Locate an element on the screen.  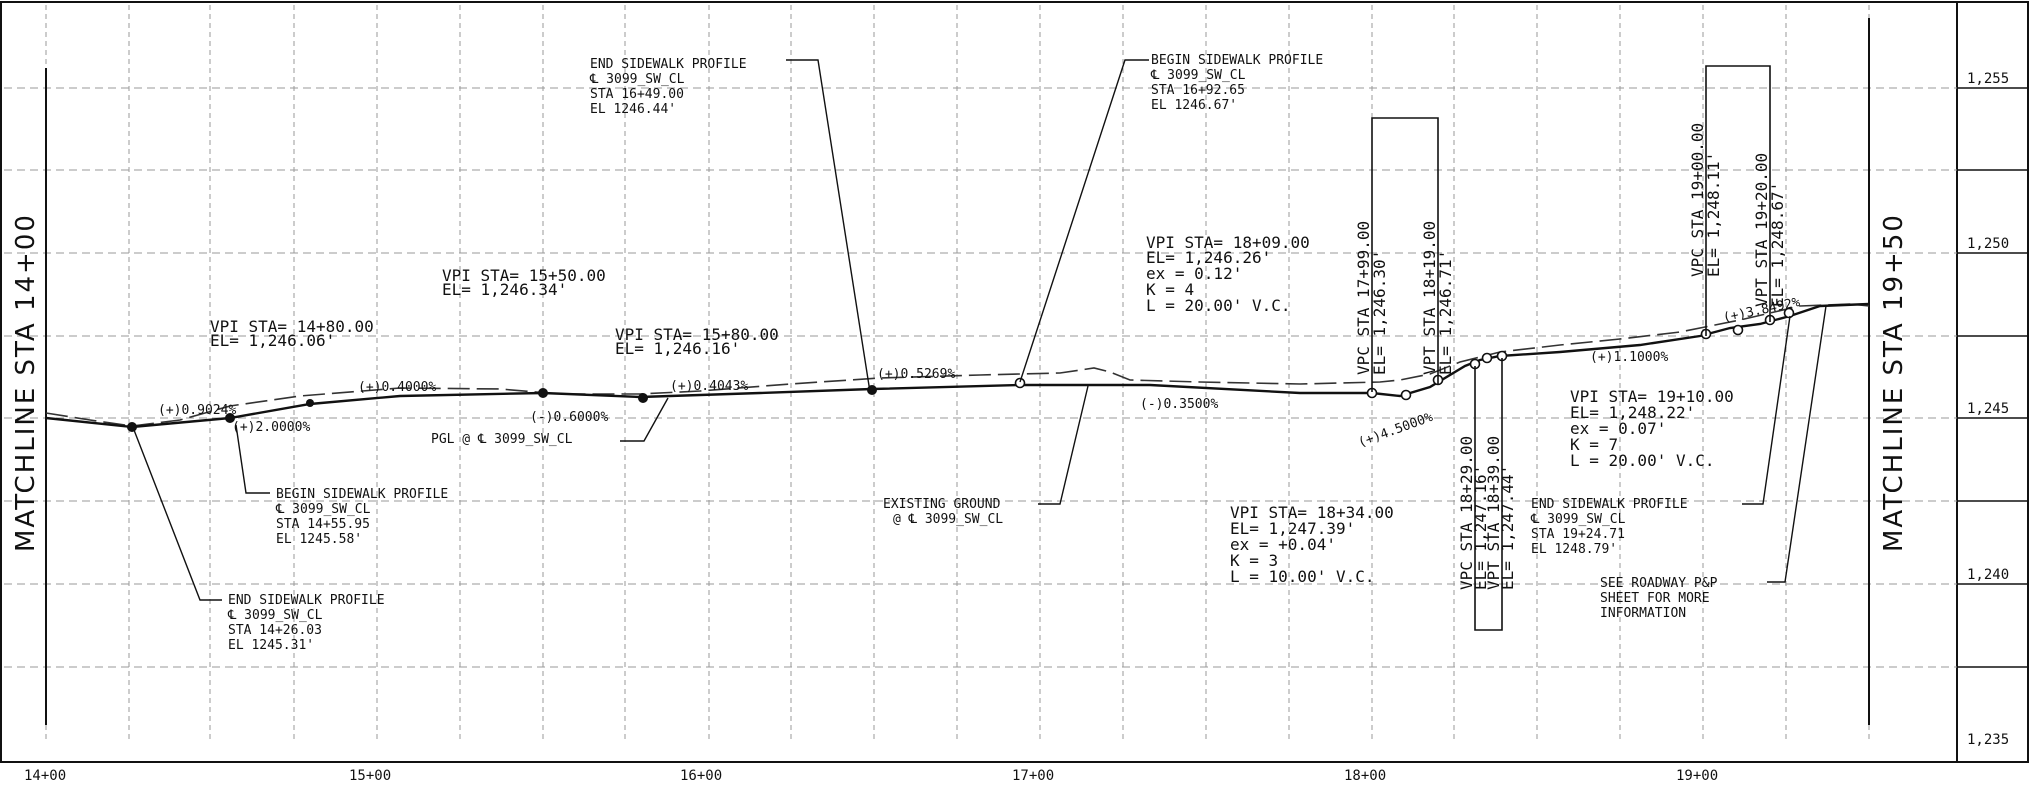
svg-text: EL 1245.58' is located at coordinates (319, 539).